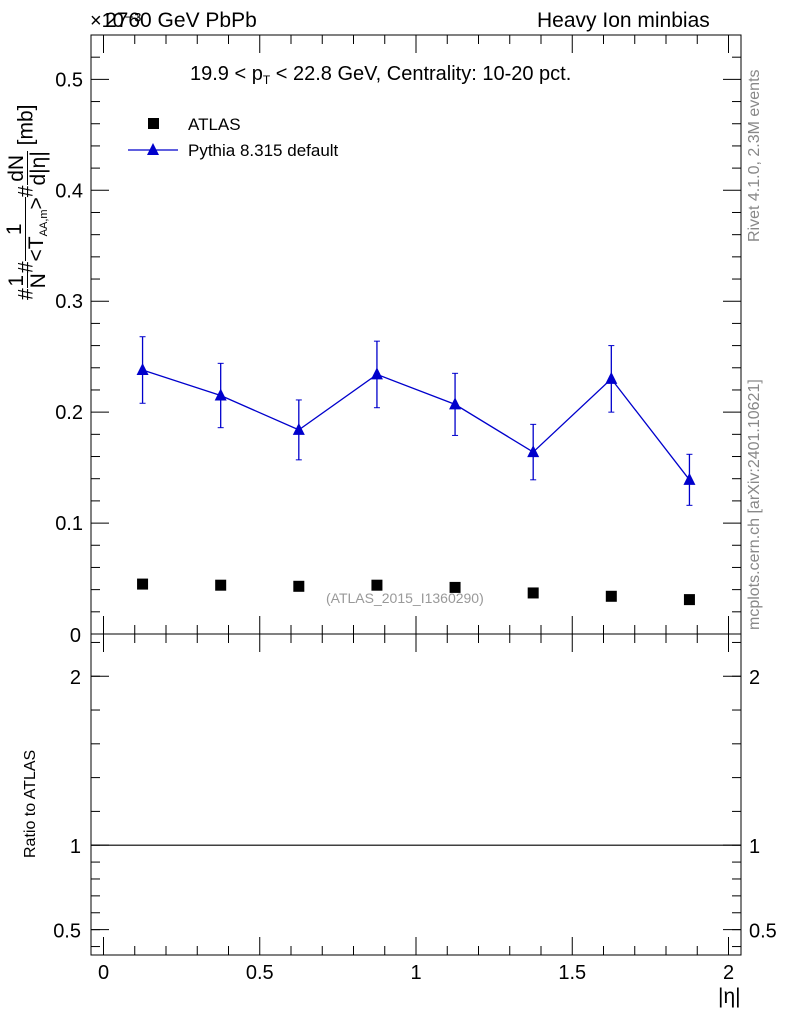  I want to click on ratio-tick-label-left: 2, so click(75, 678).